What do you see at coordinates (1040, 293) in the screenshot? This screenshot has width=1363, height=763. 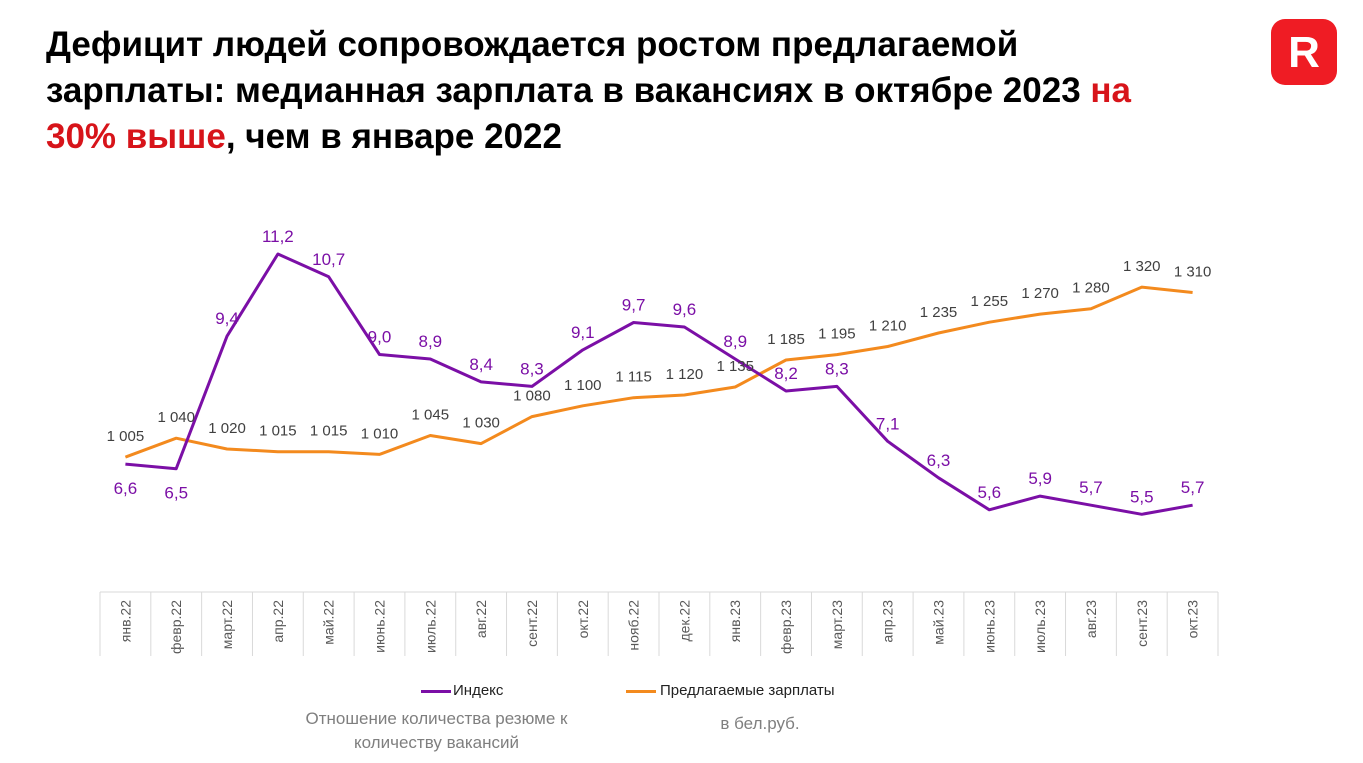 I see `salary-data-label: 1 270` at bounding box center [1040, 293].